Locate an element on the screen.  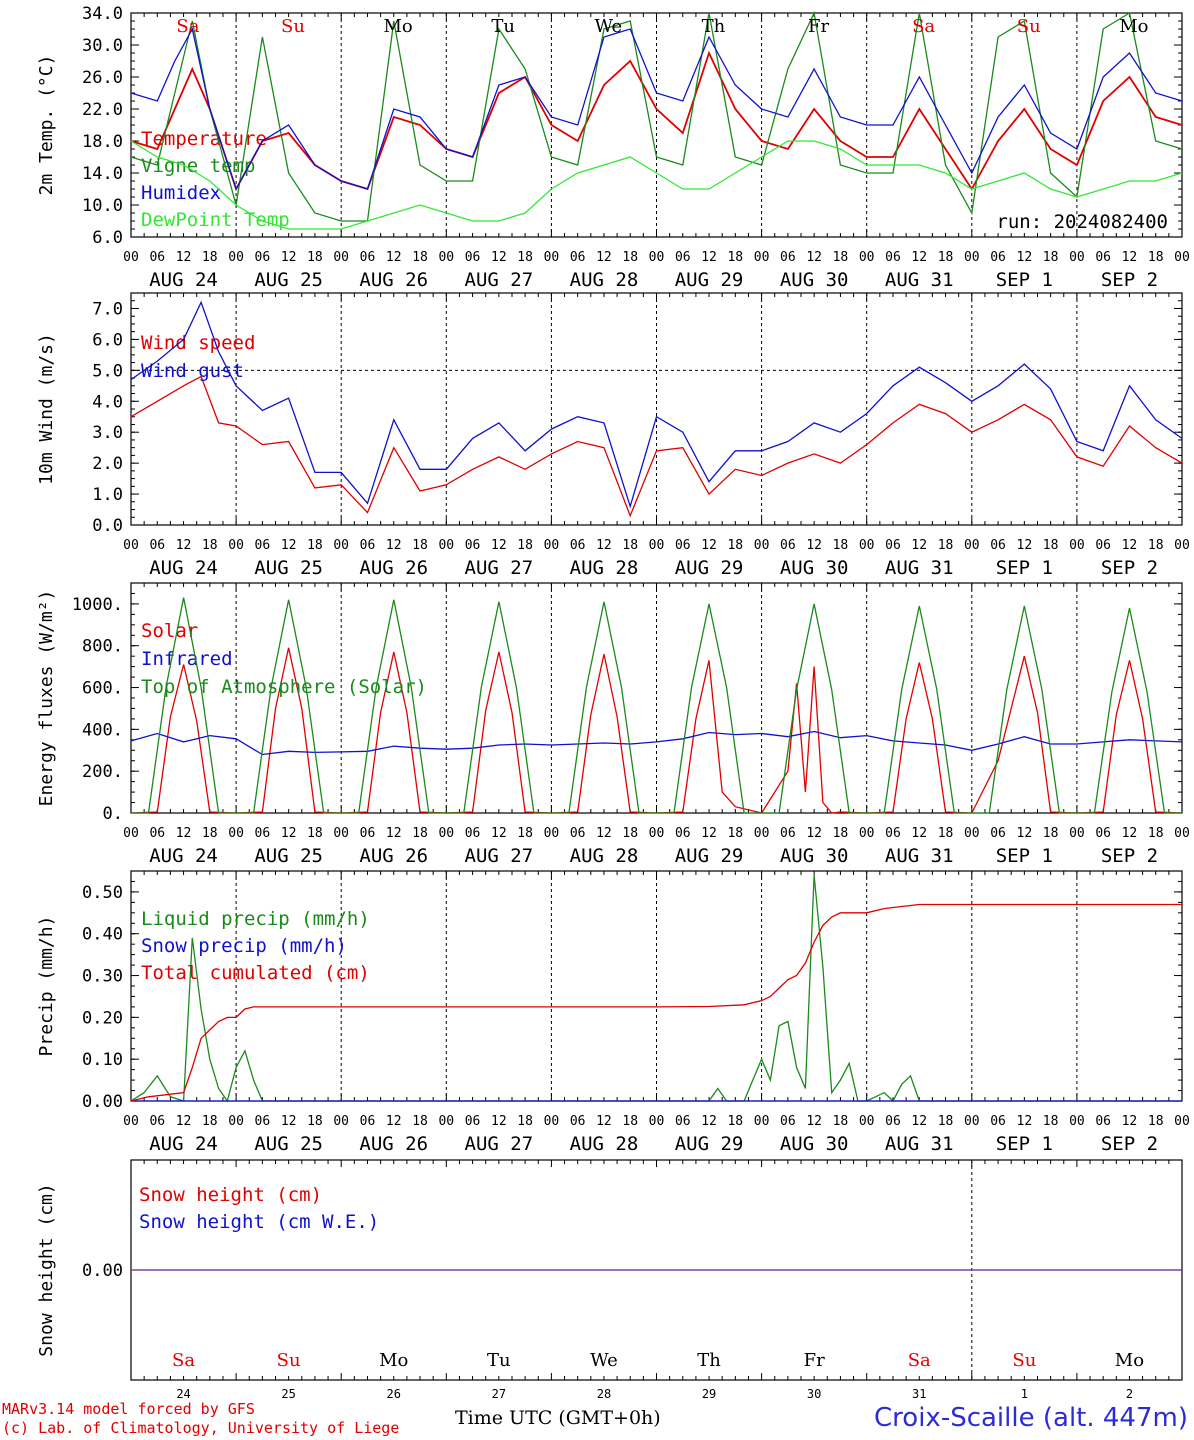
weekday-label: Mo is located at coordinates (1129, 1360).